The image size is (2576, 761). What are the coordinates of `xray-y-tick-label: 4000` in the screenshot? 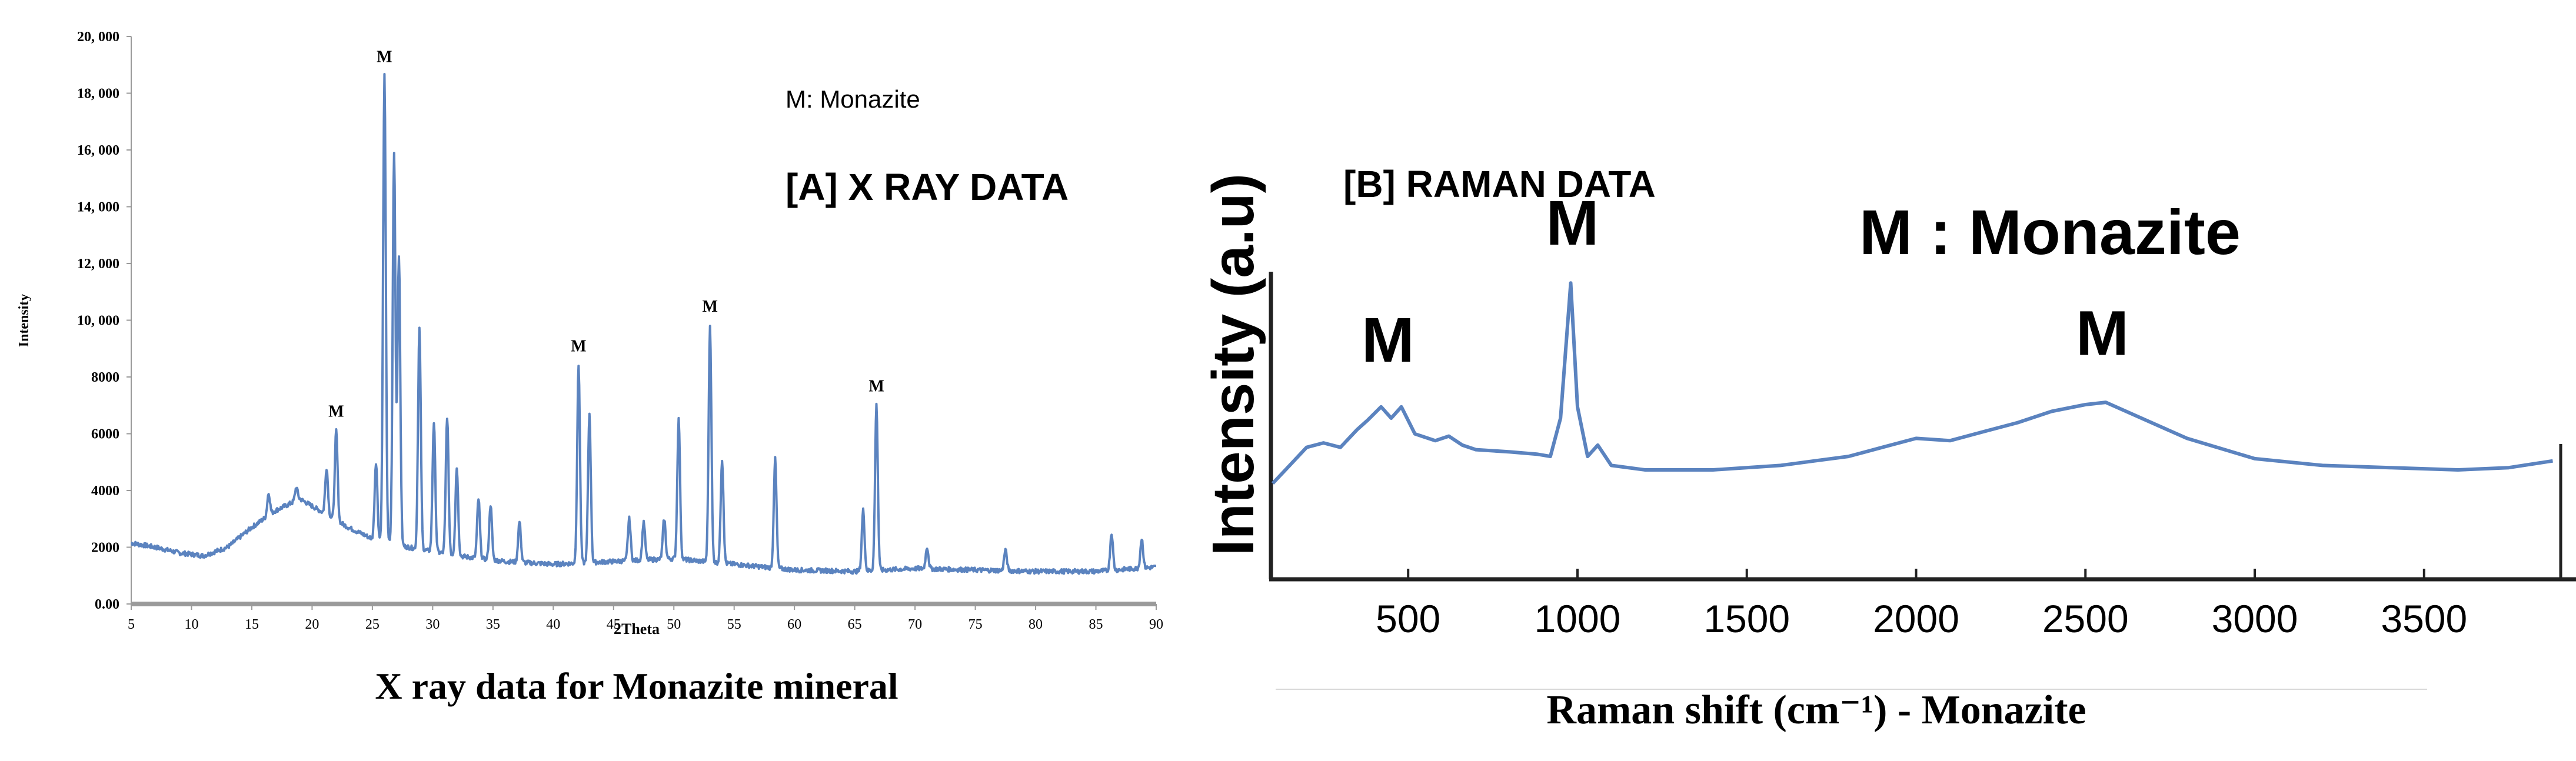 It's located at (105, 491).